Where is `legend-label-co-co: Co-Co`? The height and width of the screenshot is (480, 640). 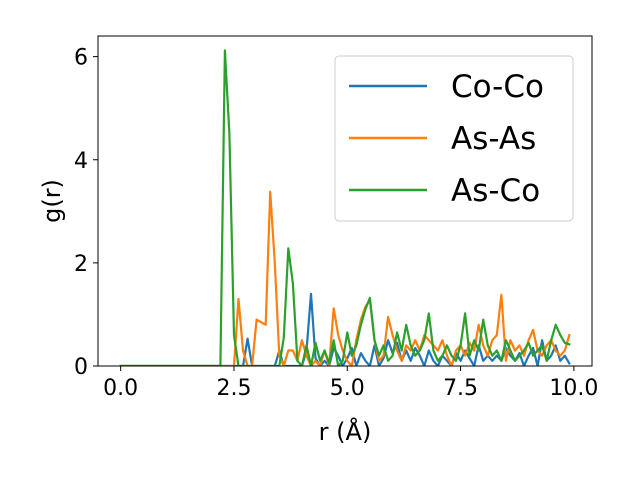
legend-label-co-co: Co-Co is located at coordinates (497, 87).